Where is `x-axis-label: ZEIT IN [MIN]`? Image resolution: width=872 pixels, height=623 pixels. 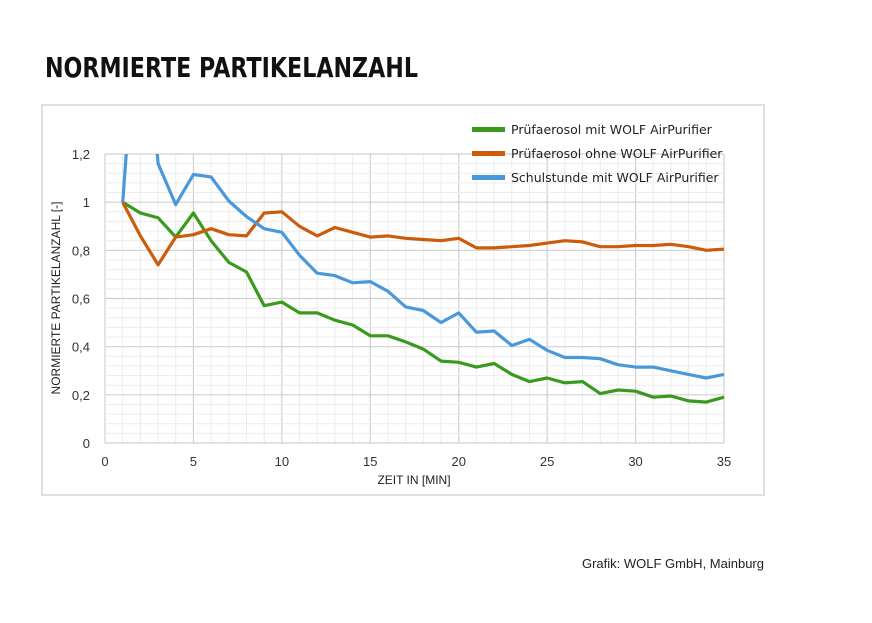
x-axis-label: ZEIT IN [MIN] is located at coordinates (413, 480).